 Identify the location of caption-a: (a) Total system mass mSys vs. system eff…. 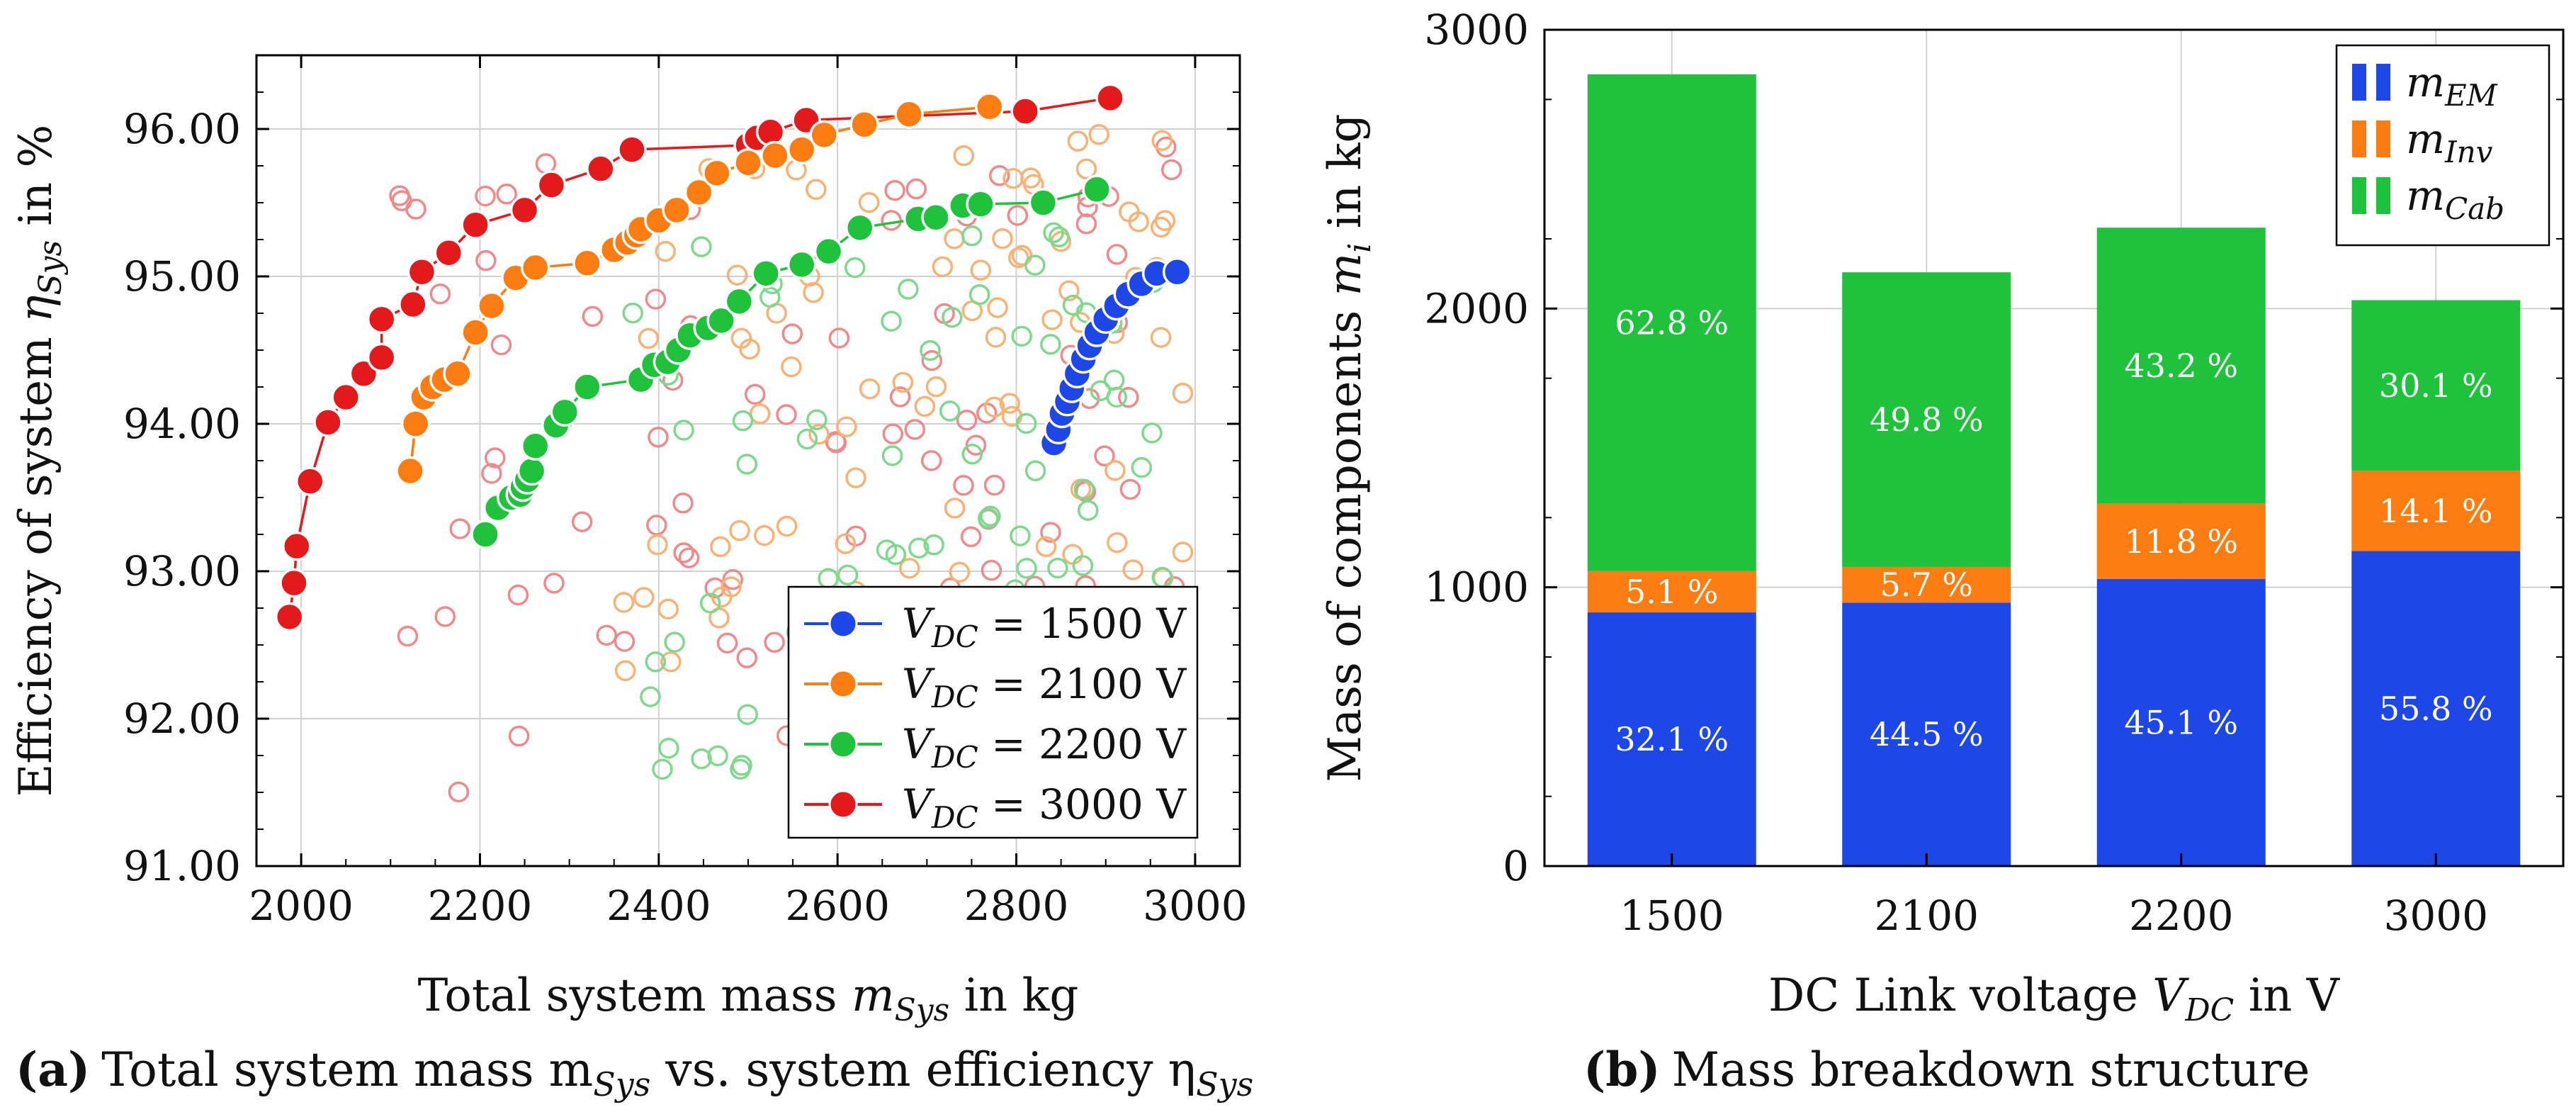
(634, 1072).